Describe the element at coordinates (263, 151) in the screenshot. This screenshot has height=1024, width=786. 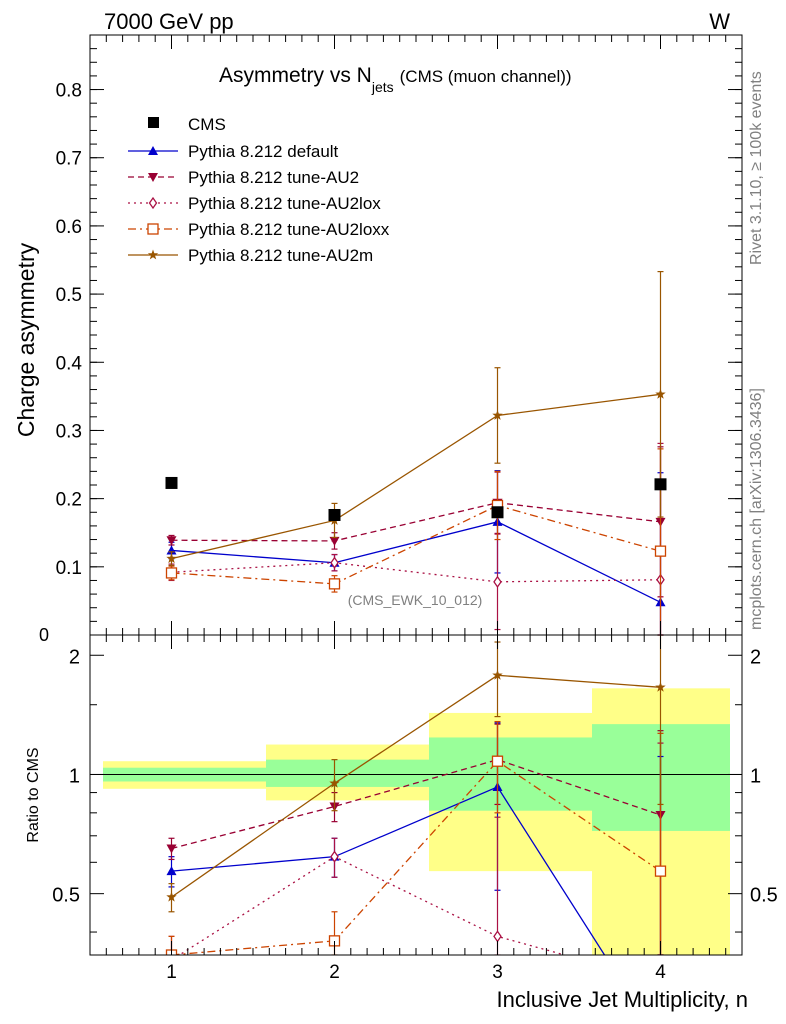
I see `legend-label-default: Pythia 8.212 default` at that location.